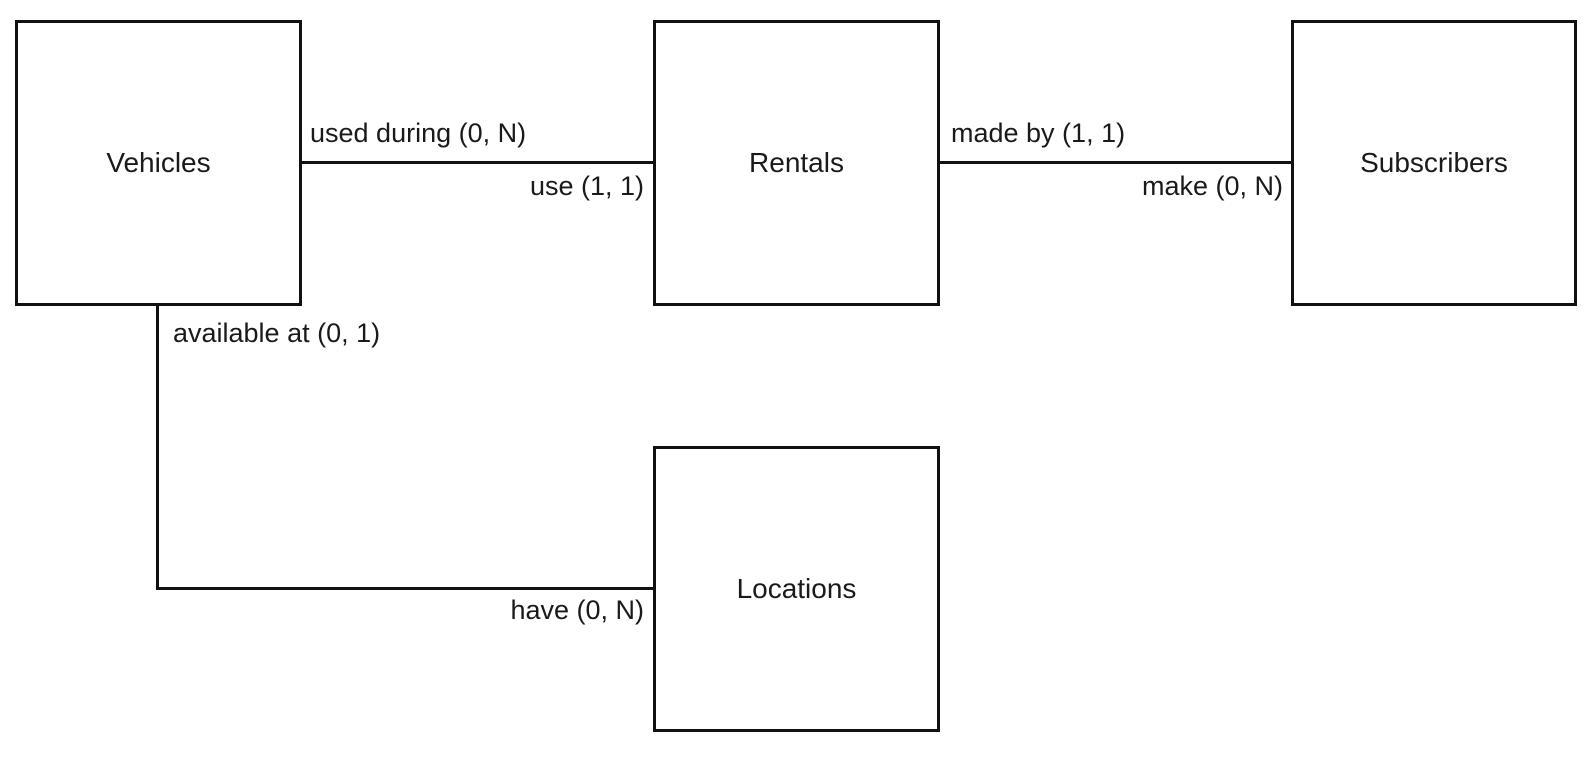  I want to click on connector-vehicles-locations-horizontal, so click(405, 588).